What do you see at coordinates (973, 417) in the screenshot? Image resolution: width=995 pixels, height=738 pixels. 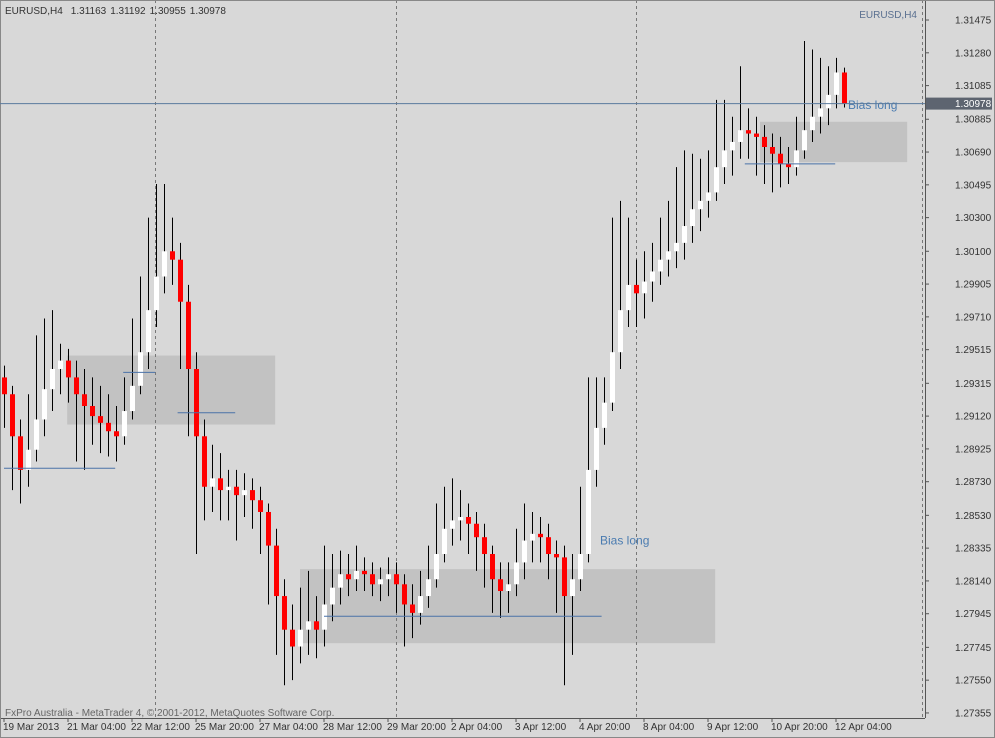 I see `y-tick-label: 1.29120` at bounding box center [973, 417].